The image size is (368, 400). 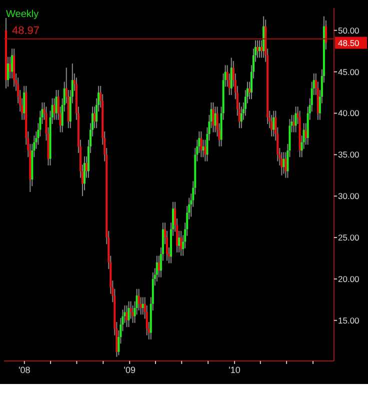 What do you see at coordinates (349, 279) in the screenshot?
I see `y-tick-label: 20.00` at bounding box center [349, 279].